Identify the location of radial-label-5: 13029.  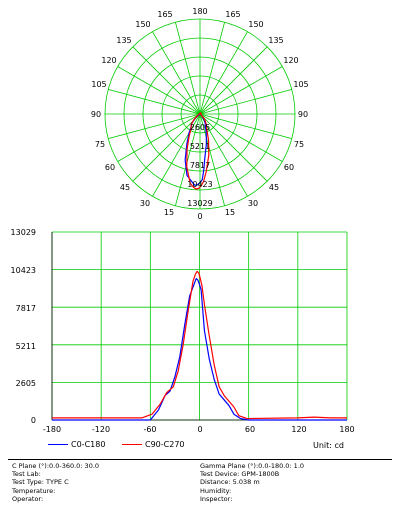
(199, 203).